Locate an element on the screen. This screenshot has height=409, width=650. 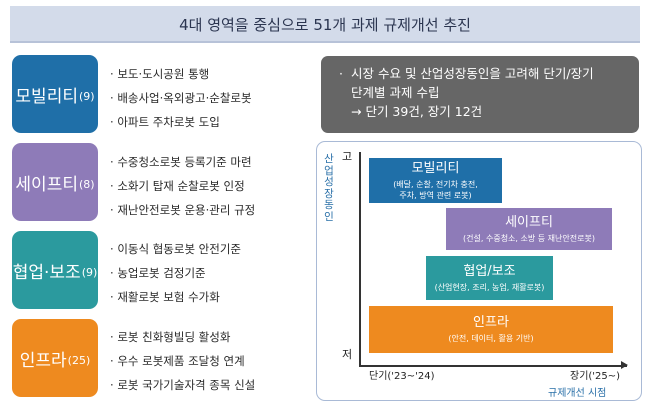
category-name: 인프라 is located at coordinates (43, 360).